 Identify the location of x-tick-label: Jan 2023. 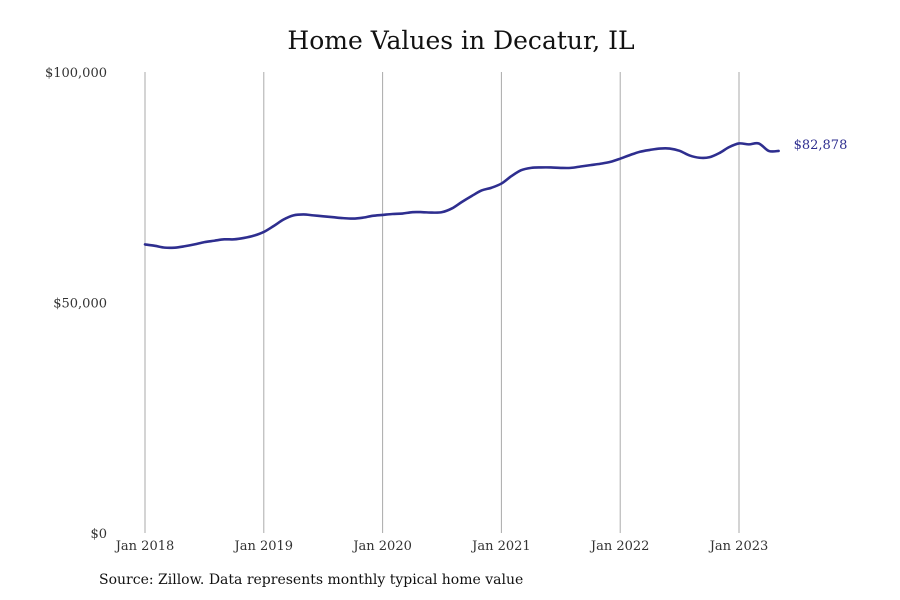
(738, 546).